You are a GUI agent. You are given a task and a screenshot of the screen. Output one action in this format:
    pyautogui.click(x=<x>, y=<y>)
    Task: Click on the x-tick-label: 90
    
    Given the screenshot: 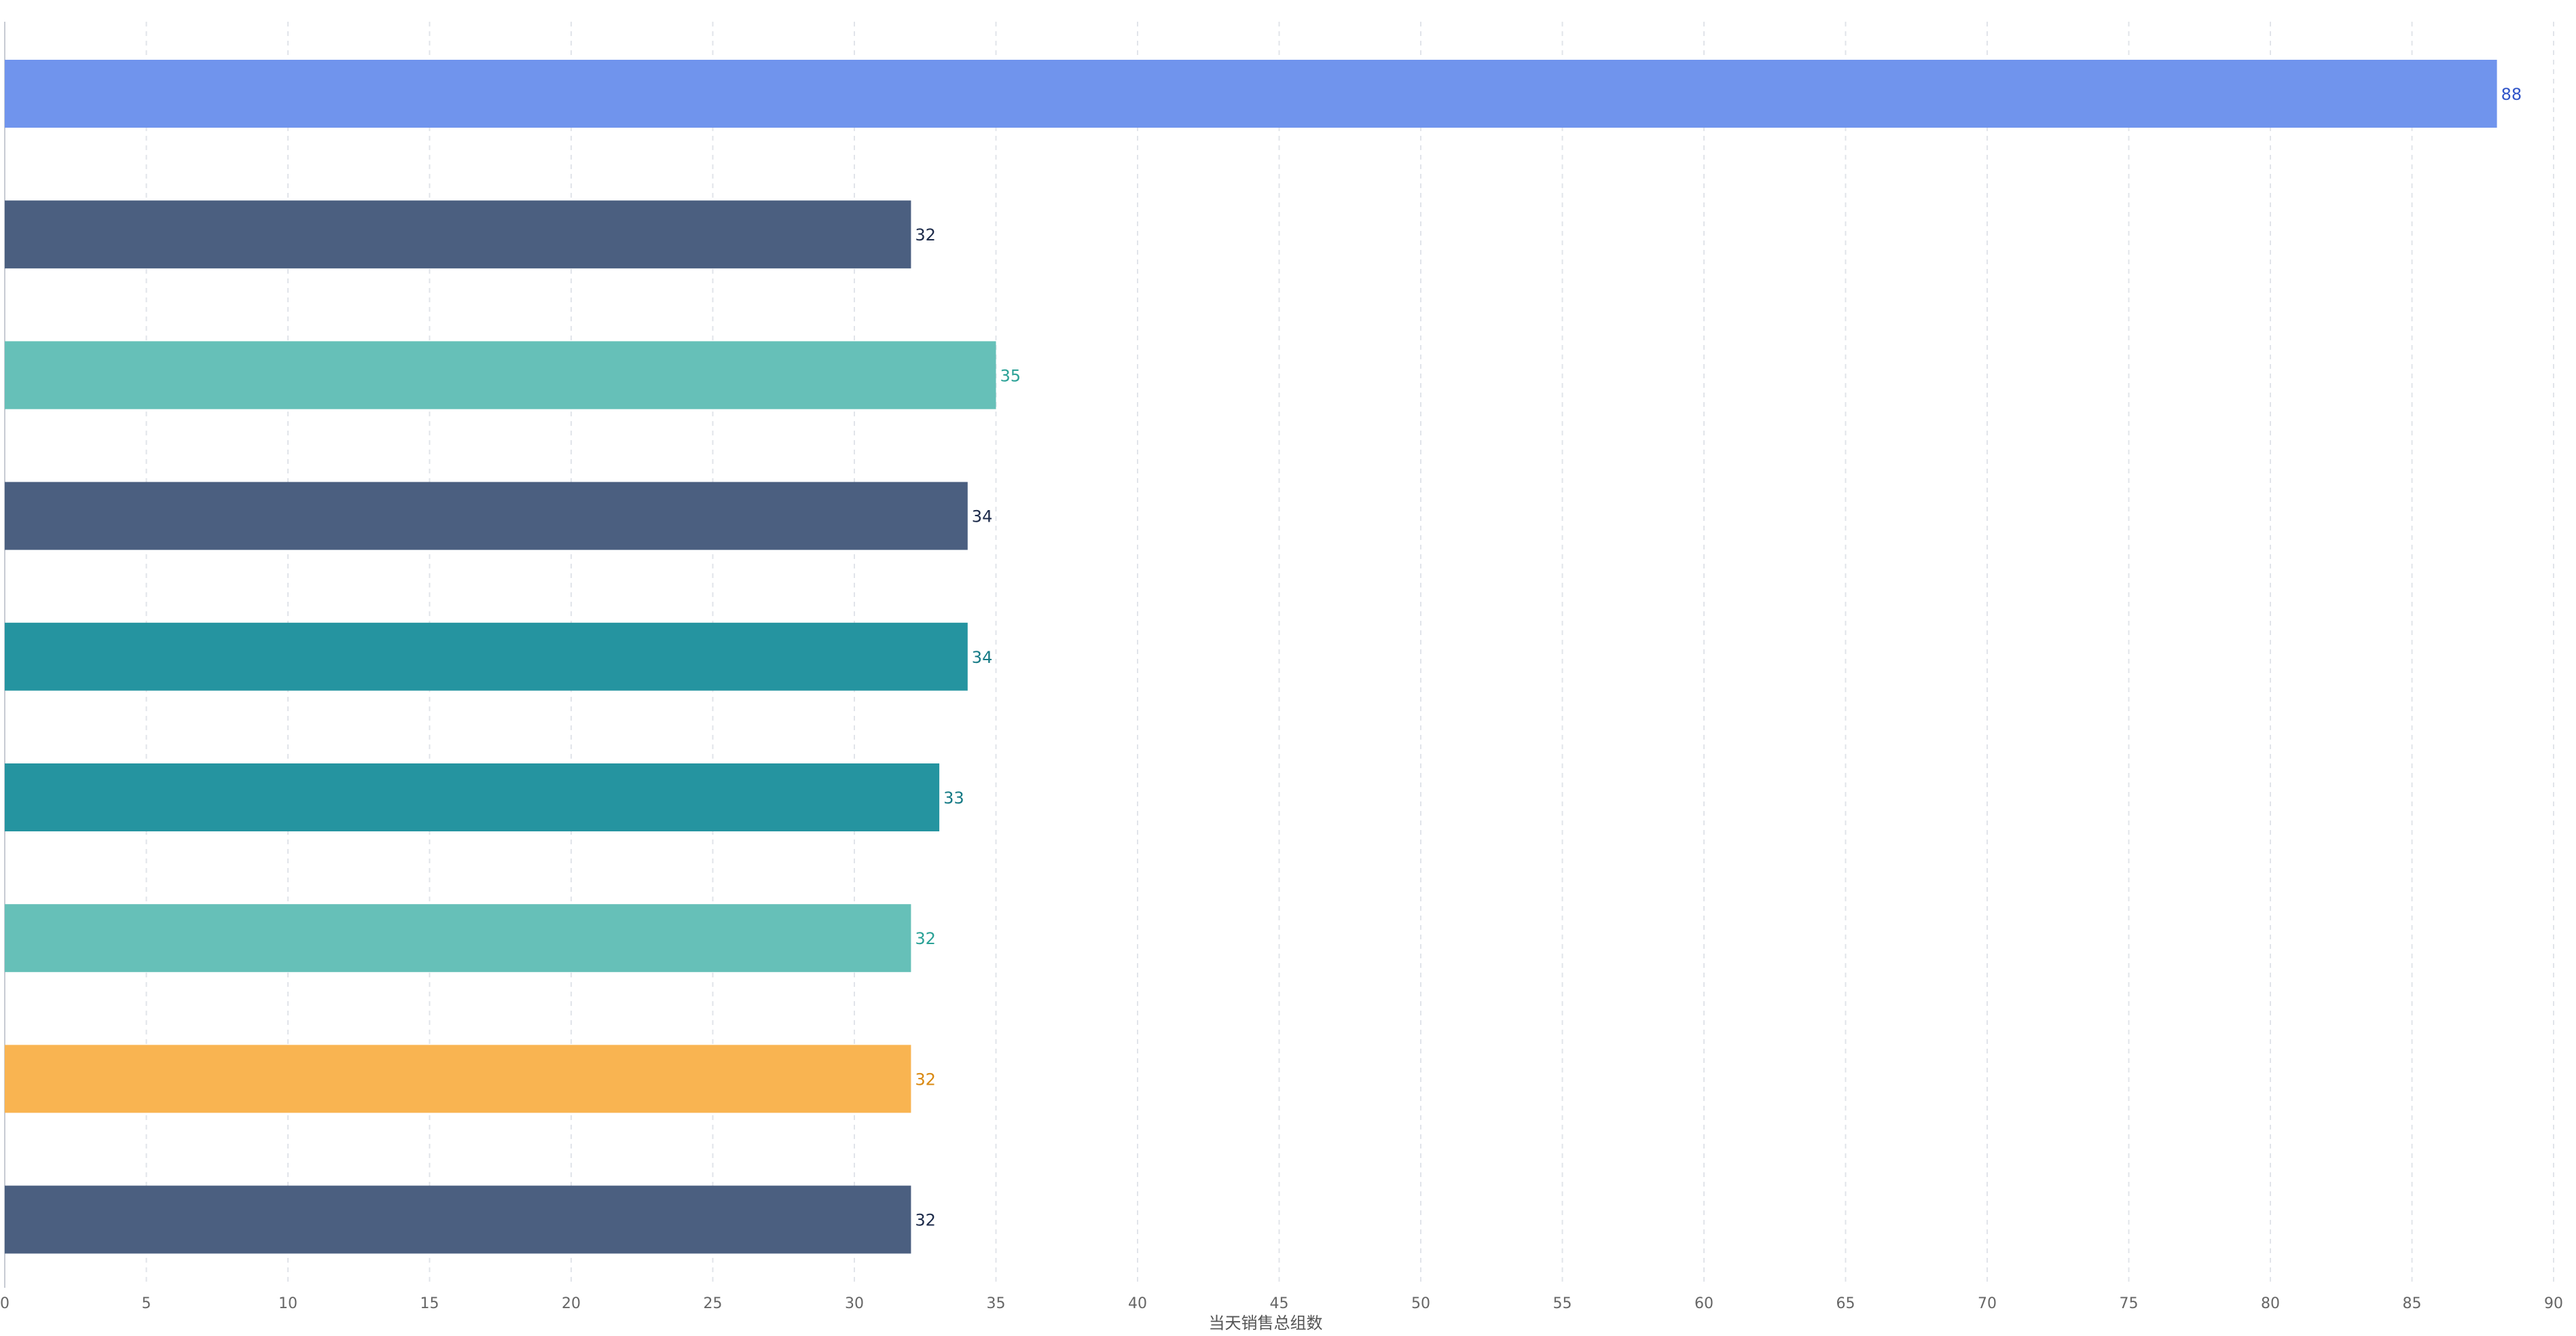 What is the action you would take?
    pyautogui.click(x=2553, y=1303)
    